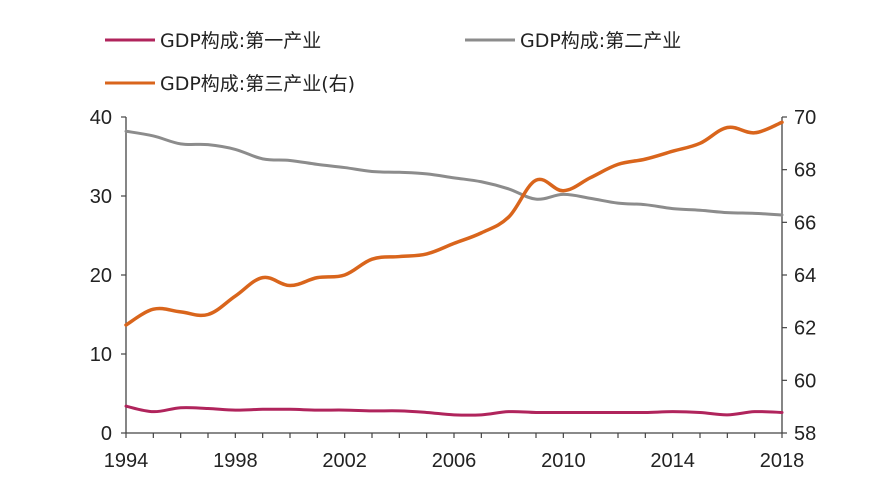 Image resolution: width=894 pixels, height=500 pixels. What do you see at coordinates (454, 461) in the screenshot?
I see `x-tick-label: 2006` at bounding box center [454, 461].